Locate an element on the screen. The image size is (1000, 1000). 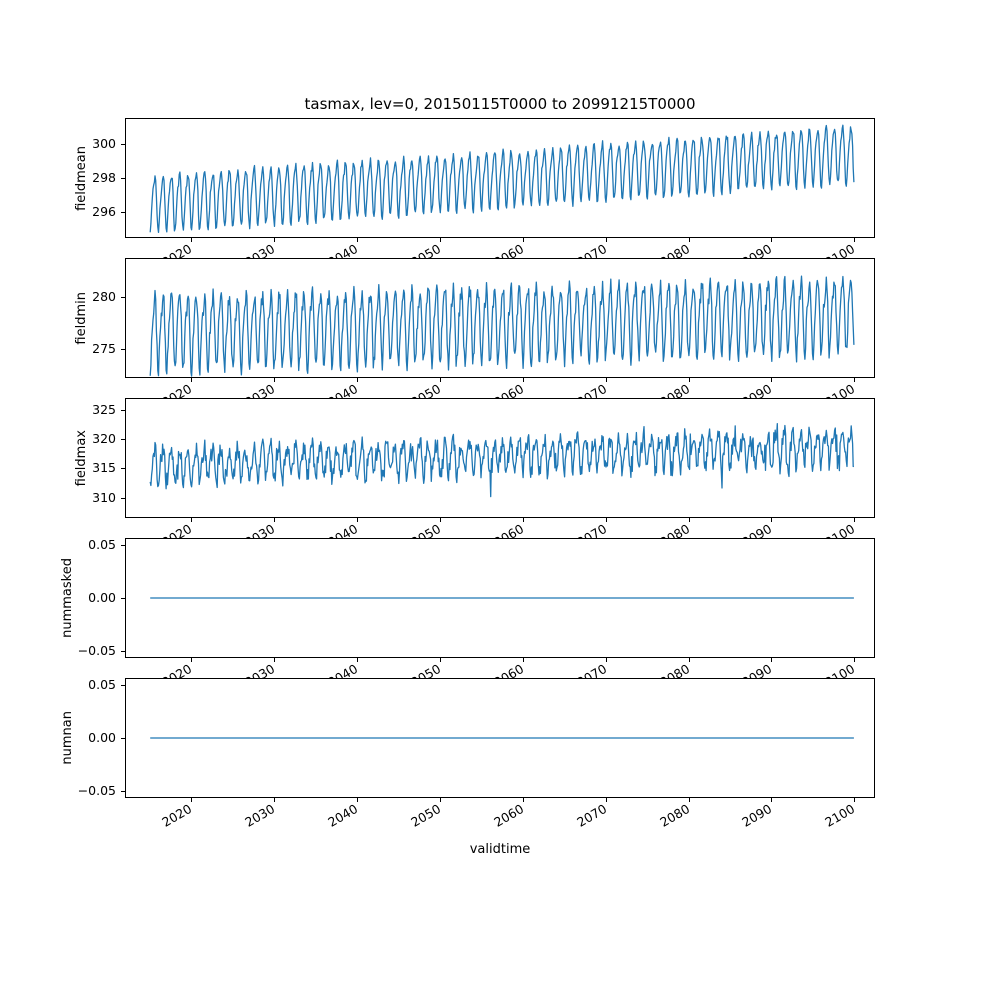
y-tick-label-nummasked: −0.05 is located at coordinates (96, 650).